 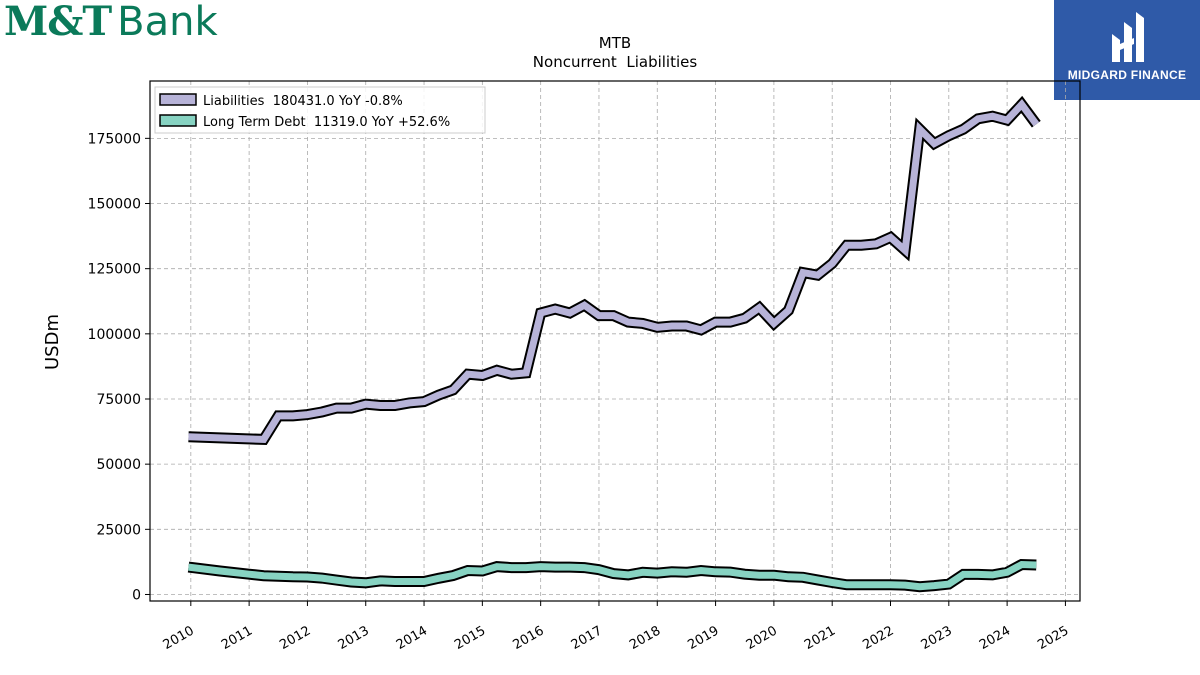 I want to click on y-tick-label: 100000, so click(x=114, y=335).